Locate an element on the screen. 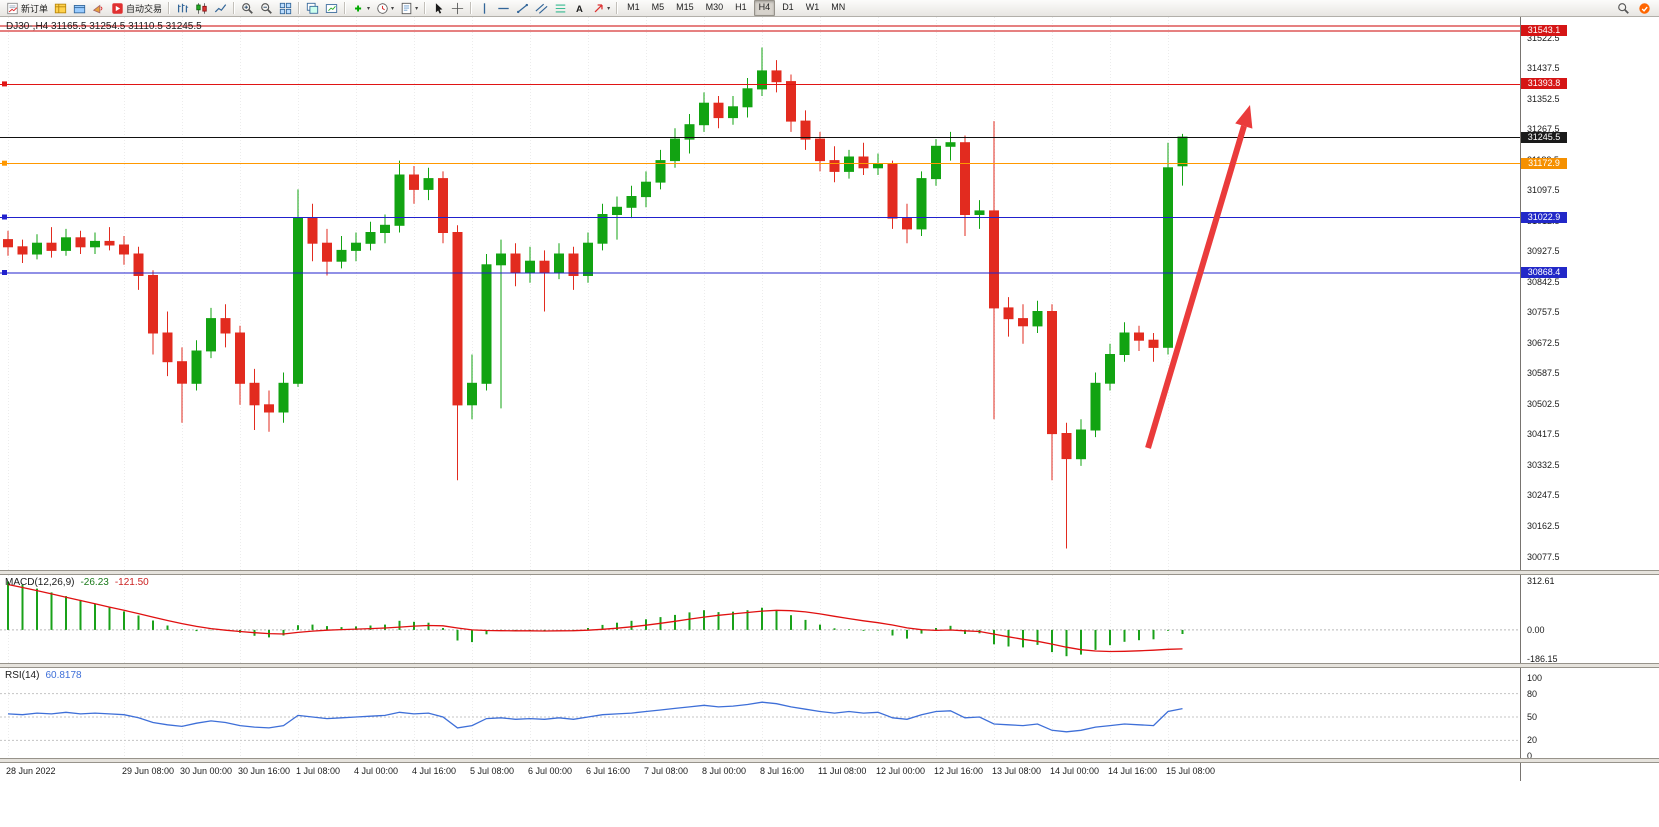  timeframe-m1-button: M1 is located at coordinates (633, 7).